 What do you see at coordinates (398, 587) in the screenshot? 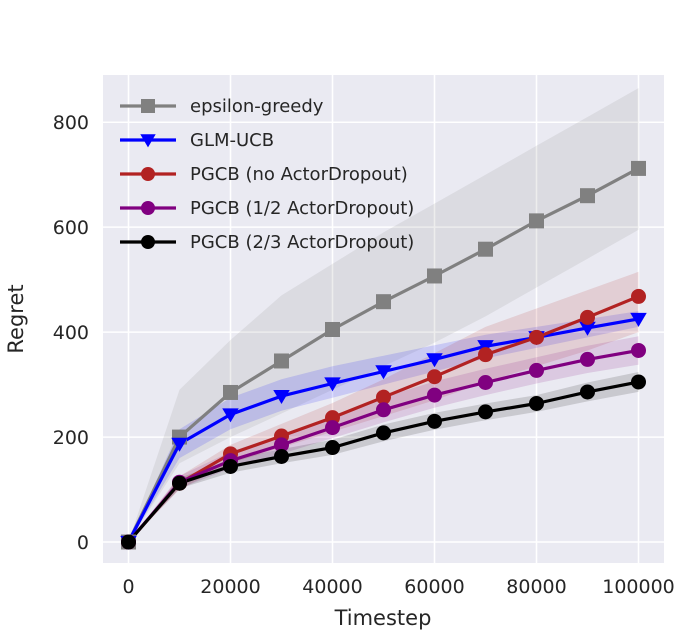
I see `x-tick-labels: 0 20000 40000 60000 80000 100000` at bounding box center [398, 587].